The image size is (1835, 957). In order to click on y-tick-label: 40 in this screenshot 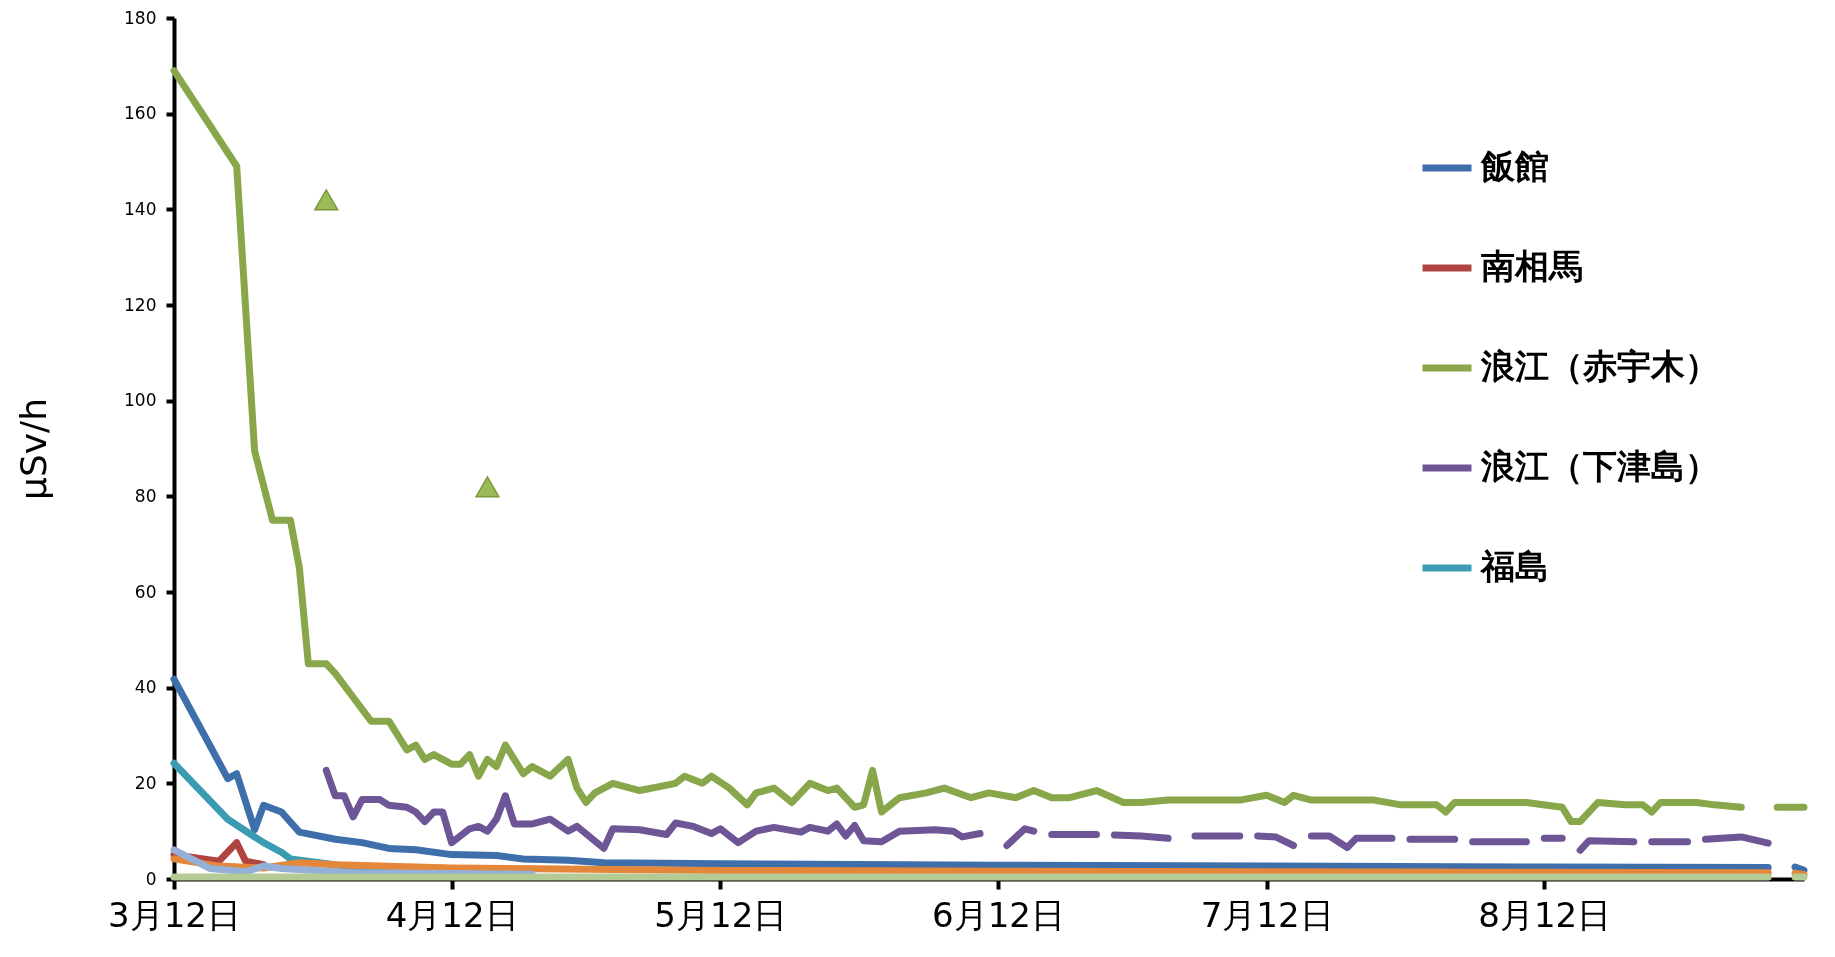, I will do `click(145, 687)`.